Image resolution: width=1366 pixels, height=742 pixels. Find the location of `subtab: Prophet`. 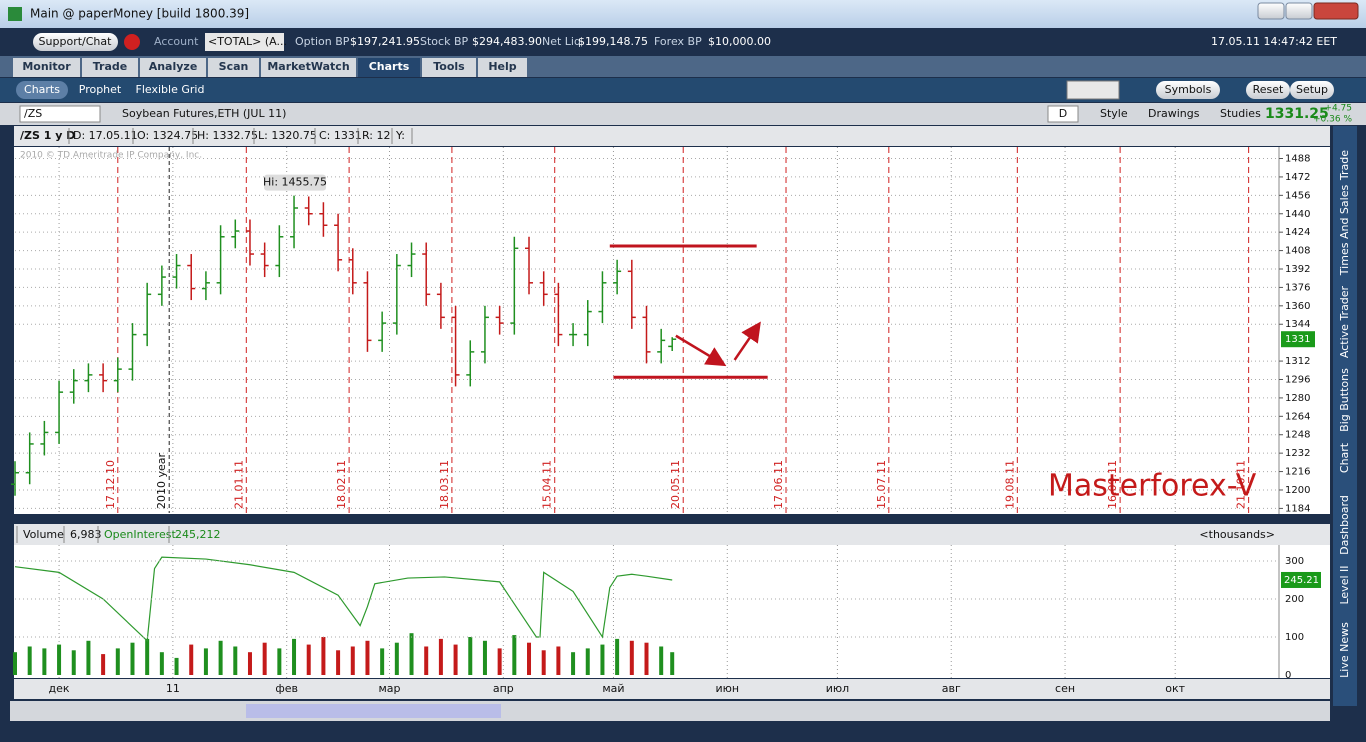

subtab: Prophet is located at coordinates (100, 89).